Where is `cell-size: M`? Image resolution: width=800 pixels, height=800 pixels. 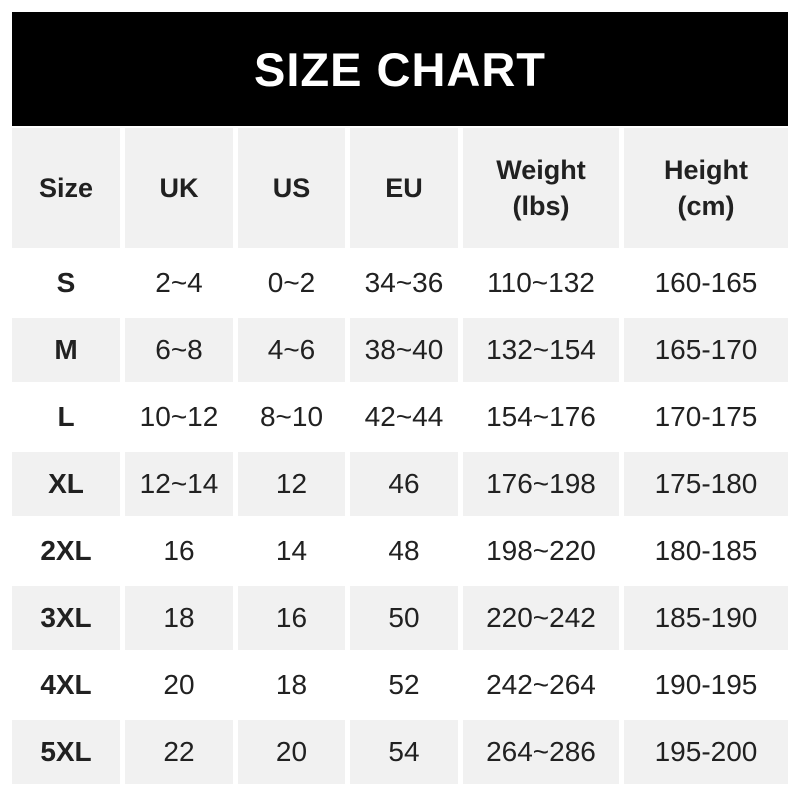
cell-size: M is located at coordinates (66, 350).